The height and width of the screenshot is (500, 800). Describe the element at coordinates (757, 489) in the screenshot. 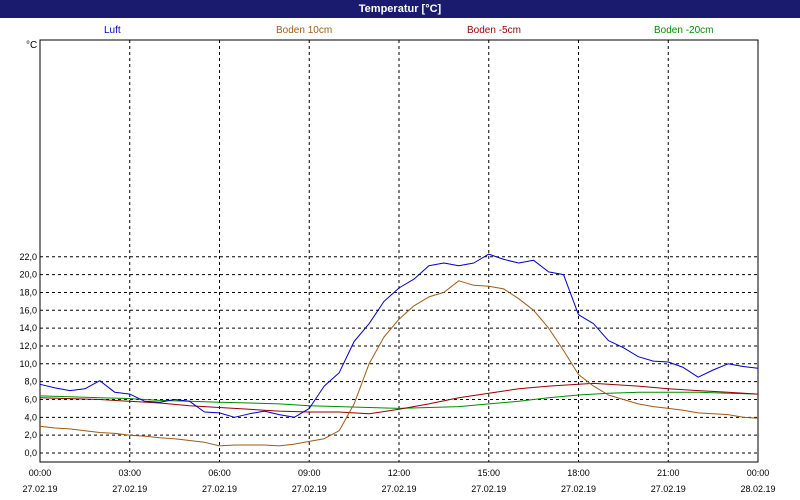

I see `x-tick-date: 28.02.19` at that location.